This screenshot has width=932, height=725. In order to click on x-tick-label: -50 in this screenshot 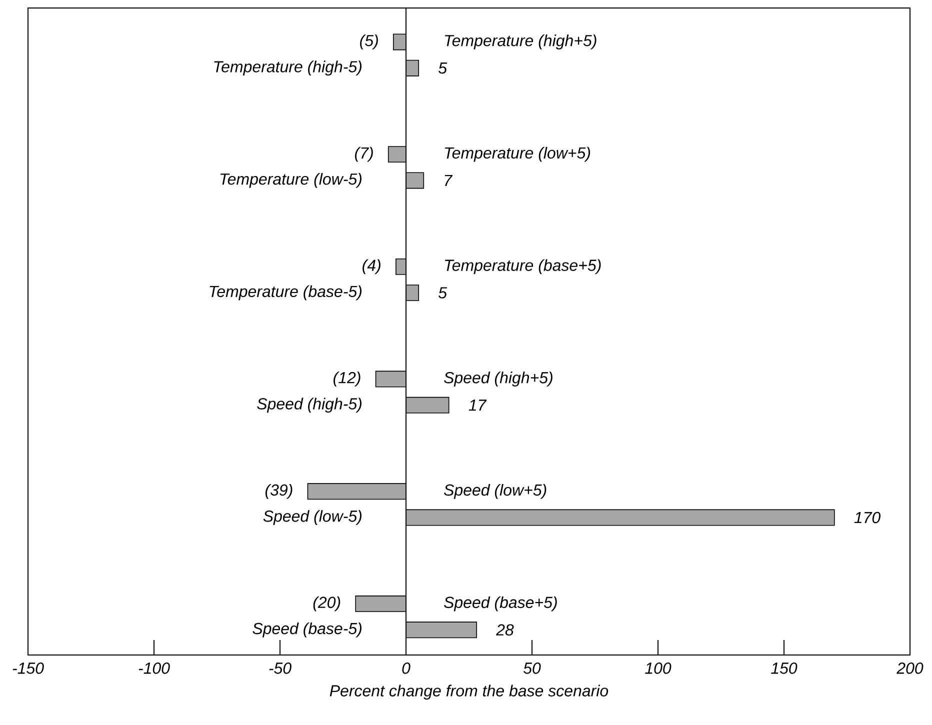, I will do `click(280, 668)`.